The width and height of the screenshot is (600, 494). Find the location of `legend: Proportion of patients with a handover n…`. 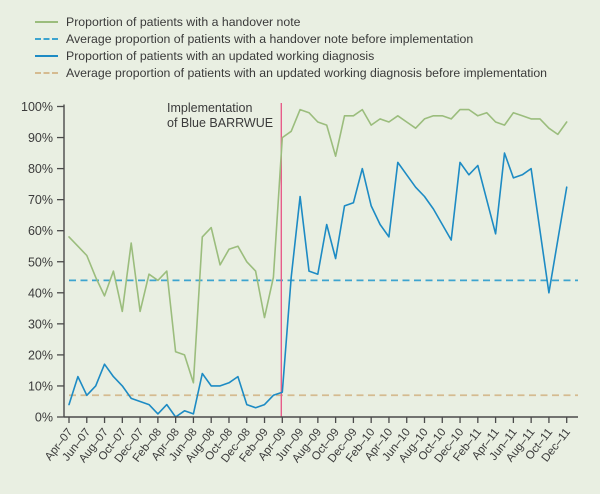

legend: Proportion of patients with a handover n… is located at coordinates (291, 47).